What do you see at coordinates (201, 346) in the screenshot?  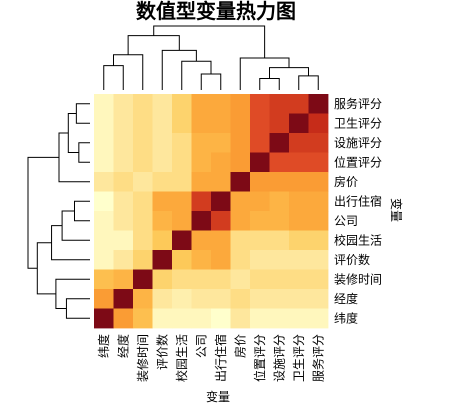 I see `column-label: 公司` at bounding box center [201, 346].